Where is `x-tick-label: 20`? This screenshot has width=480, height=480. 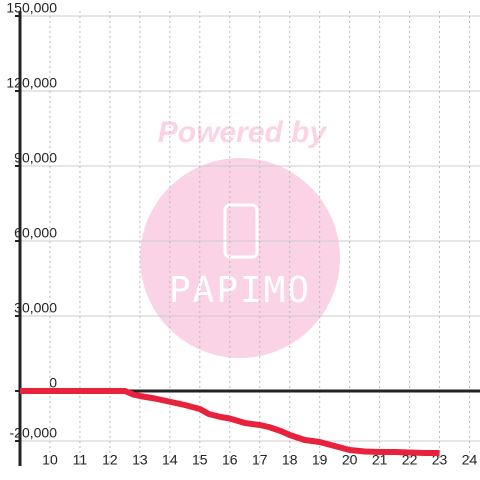 x-tick-label: 20 is located at coordinates (350, 460).